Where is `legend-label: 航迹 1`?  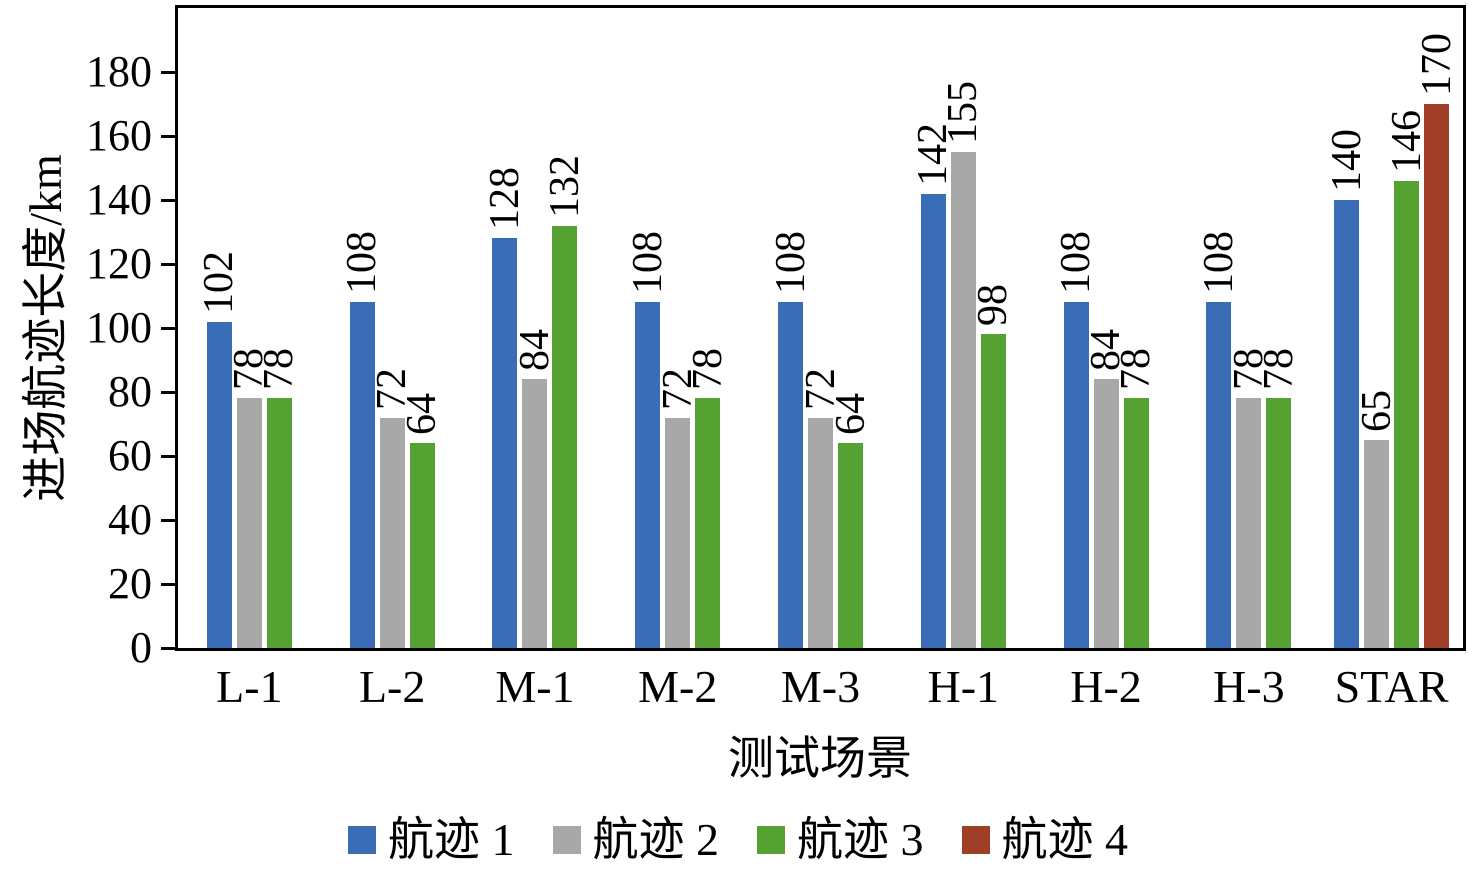
legend-label: 航迹 1 is located at coordinates (451, 839).